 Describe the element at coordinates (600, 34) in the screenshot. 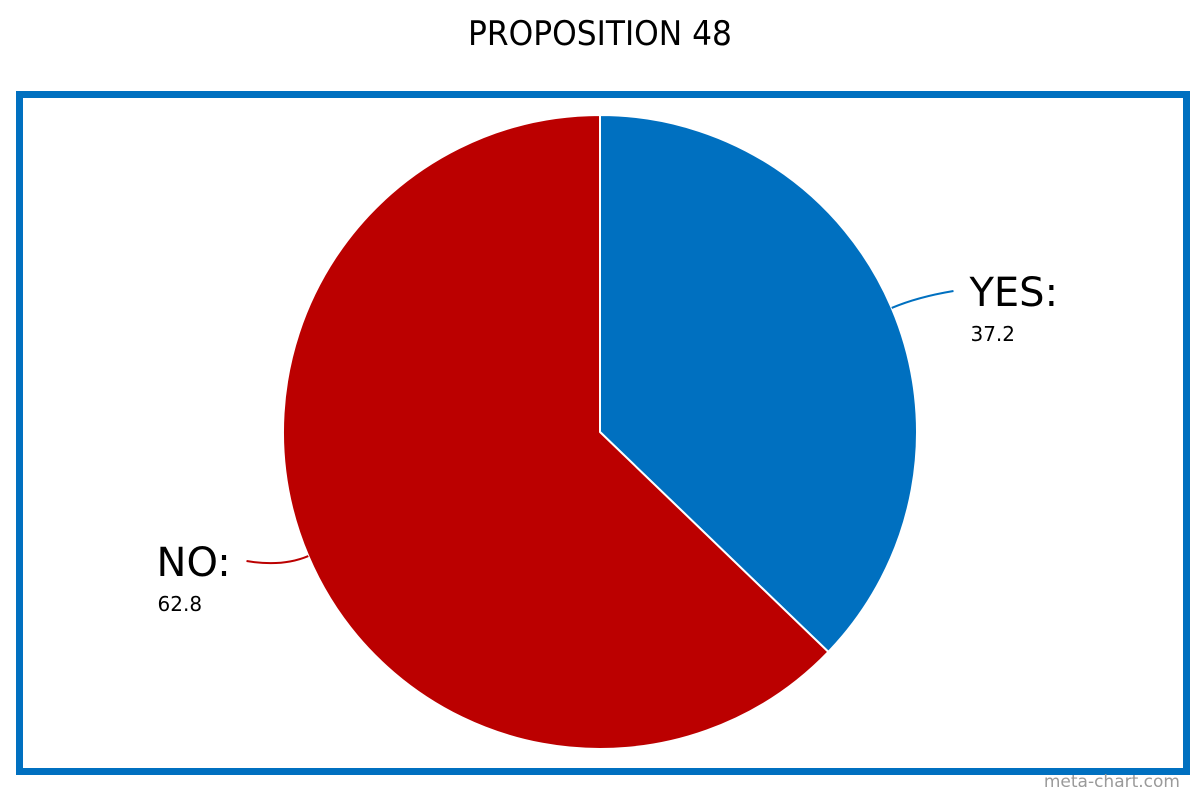

I see `chart-title: PROPOSITION 48` at that location.